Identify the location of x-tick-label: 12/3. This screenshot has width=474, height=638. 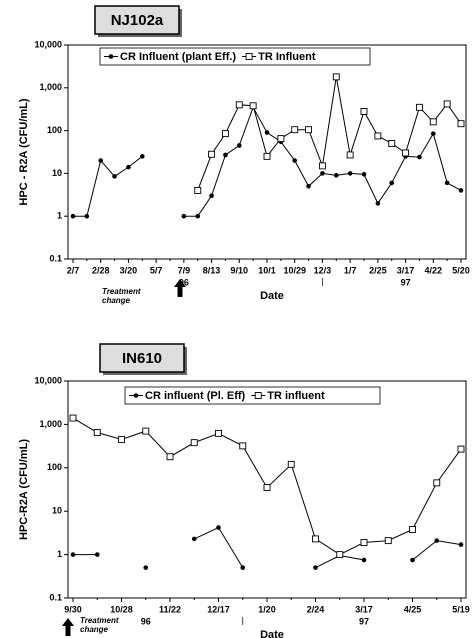
(323, 270).